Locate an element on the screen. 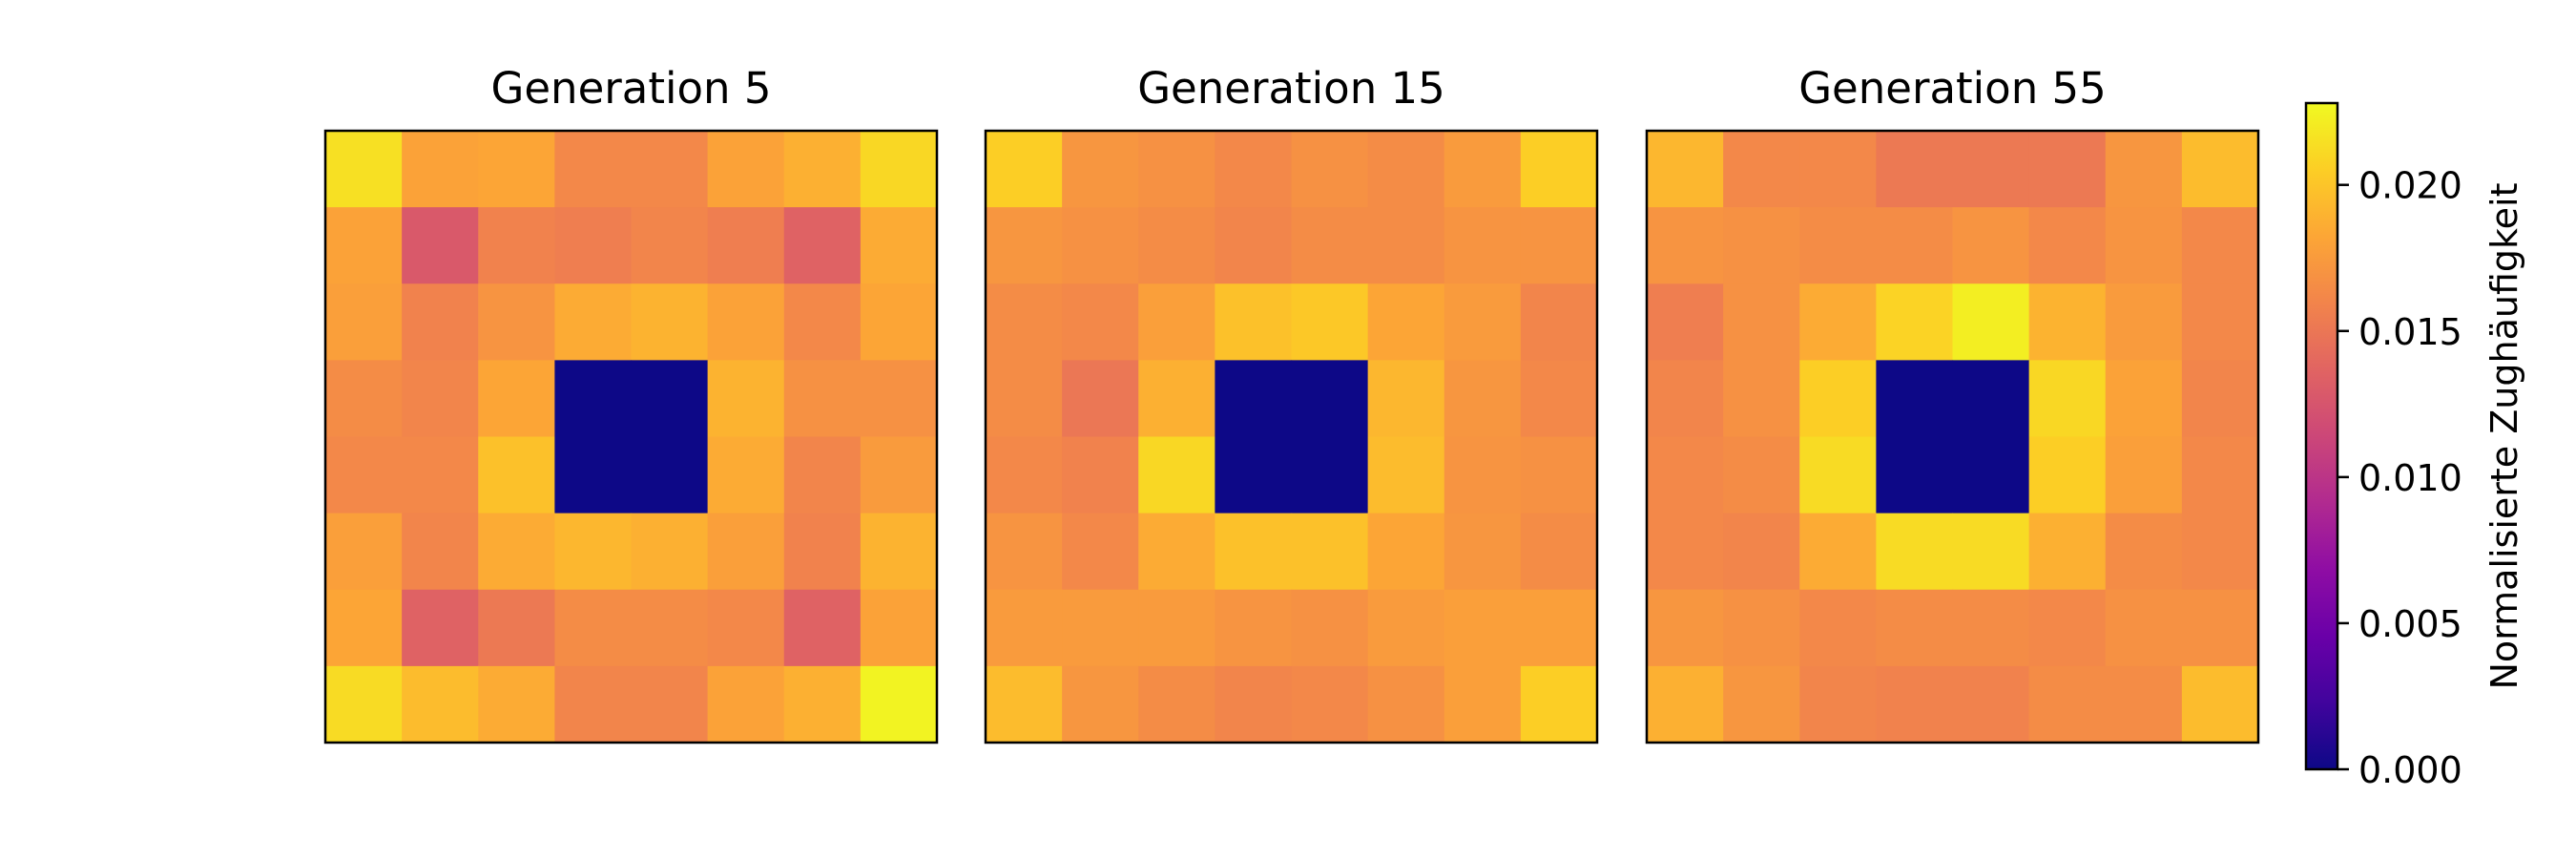  colorbar-gradient is located at coordinates (2321, 436).